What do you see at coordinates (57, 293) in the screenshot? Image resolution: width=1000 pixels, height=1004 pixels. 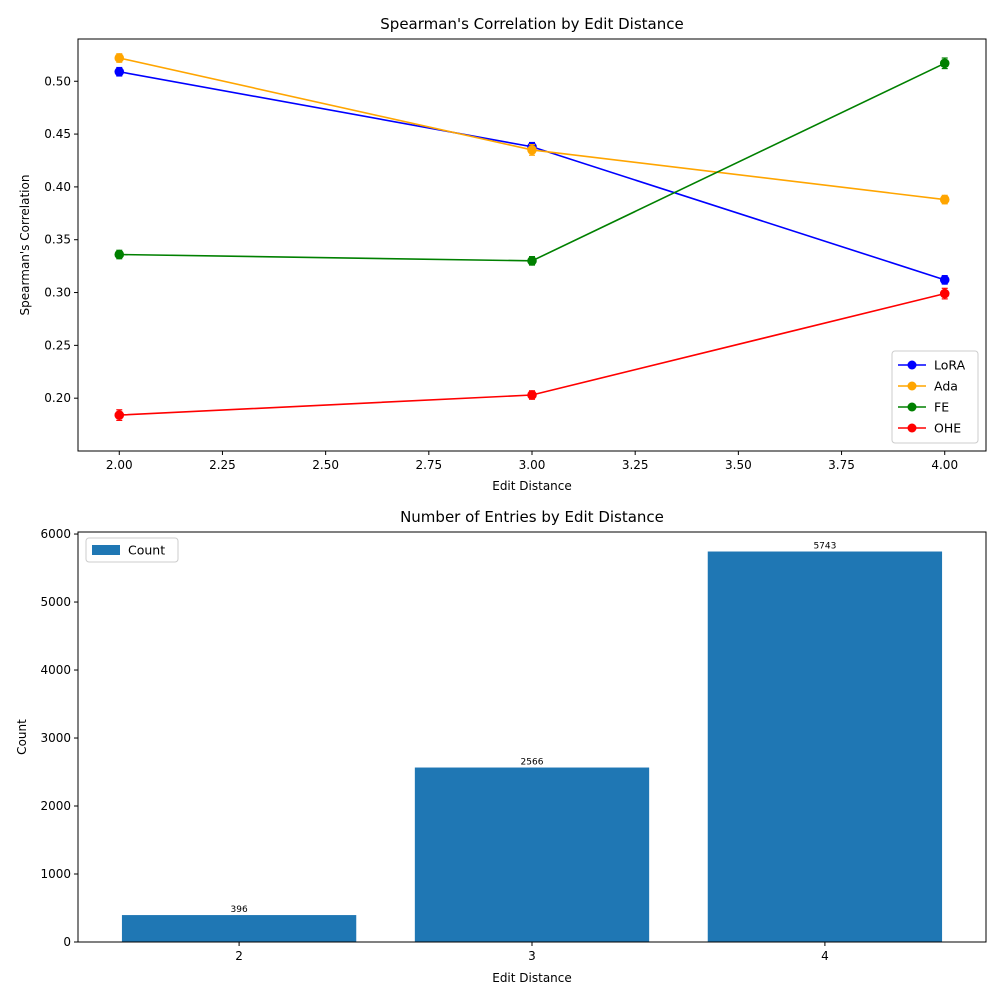 I see `chart1-y-tick-label: 0.30` at bounding box center [57, 293].